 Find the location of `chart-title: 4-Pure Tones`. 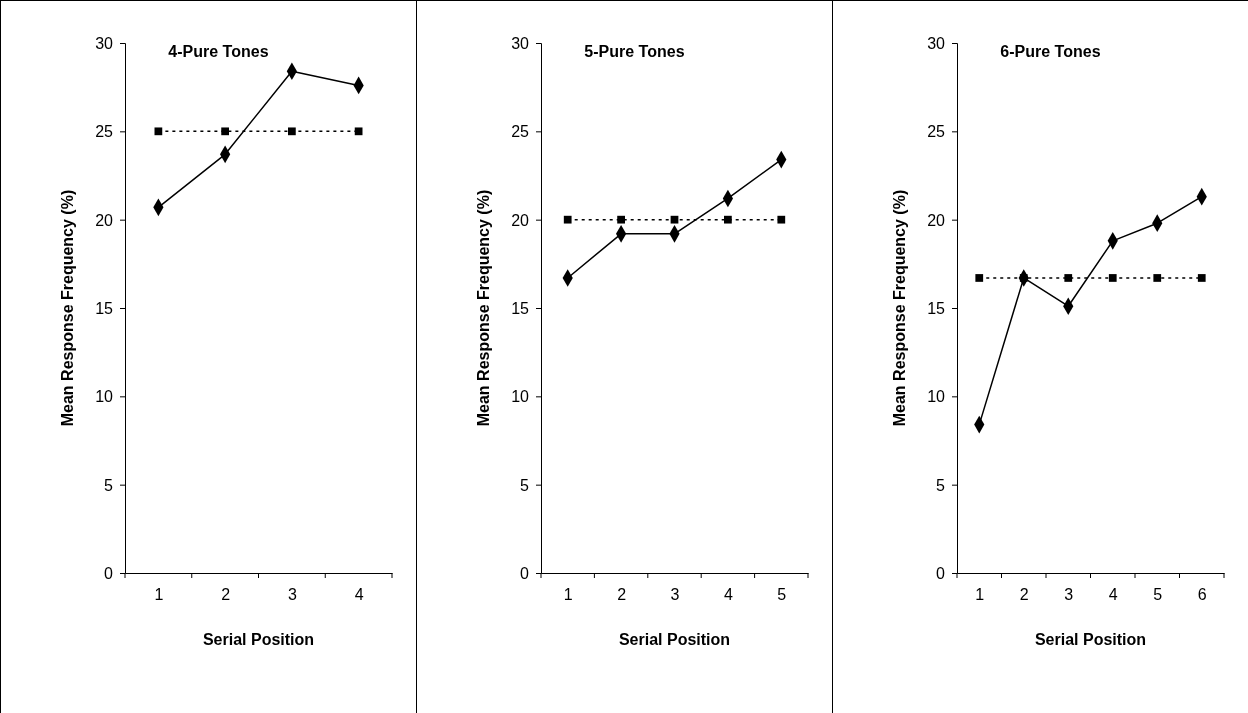

chart-title: 4-Pure Tones is located at coordinates (218, 51).